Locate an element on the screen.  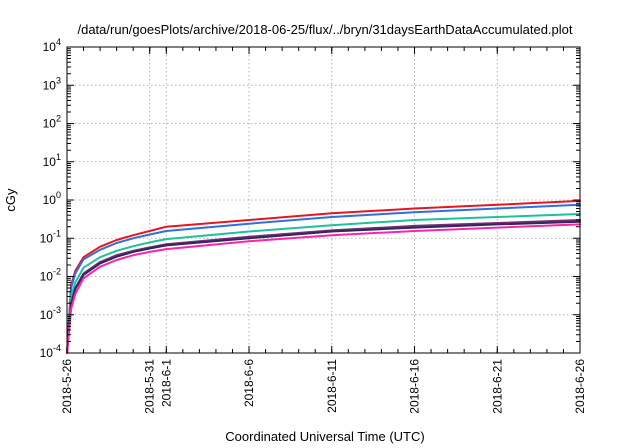
y-tick-label: 10⁻⁴ is located at coordinates (50, 351).